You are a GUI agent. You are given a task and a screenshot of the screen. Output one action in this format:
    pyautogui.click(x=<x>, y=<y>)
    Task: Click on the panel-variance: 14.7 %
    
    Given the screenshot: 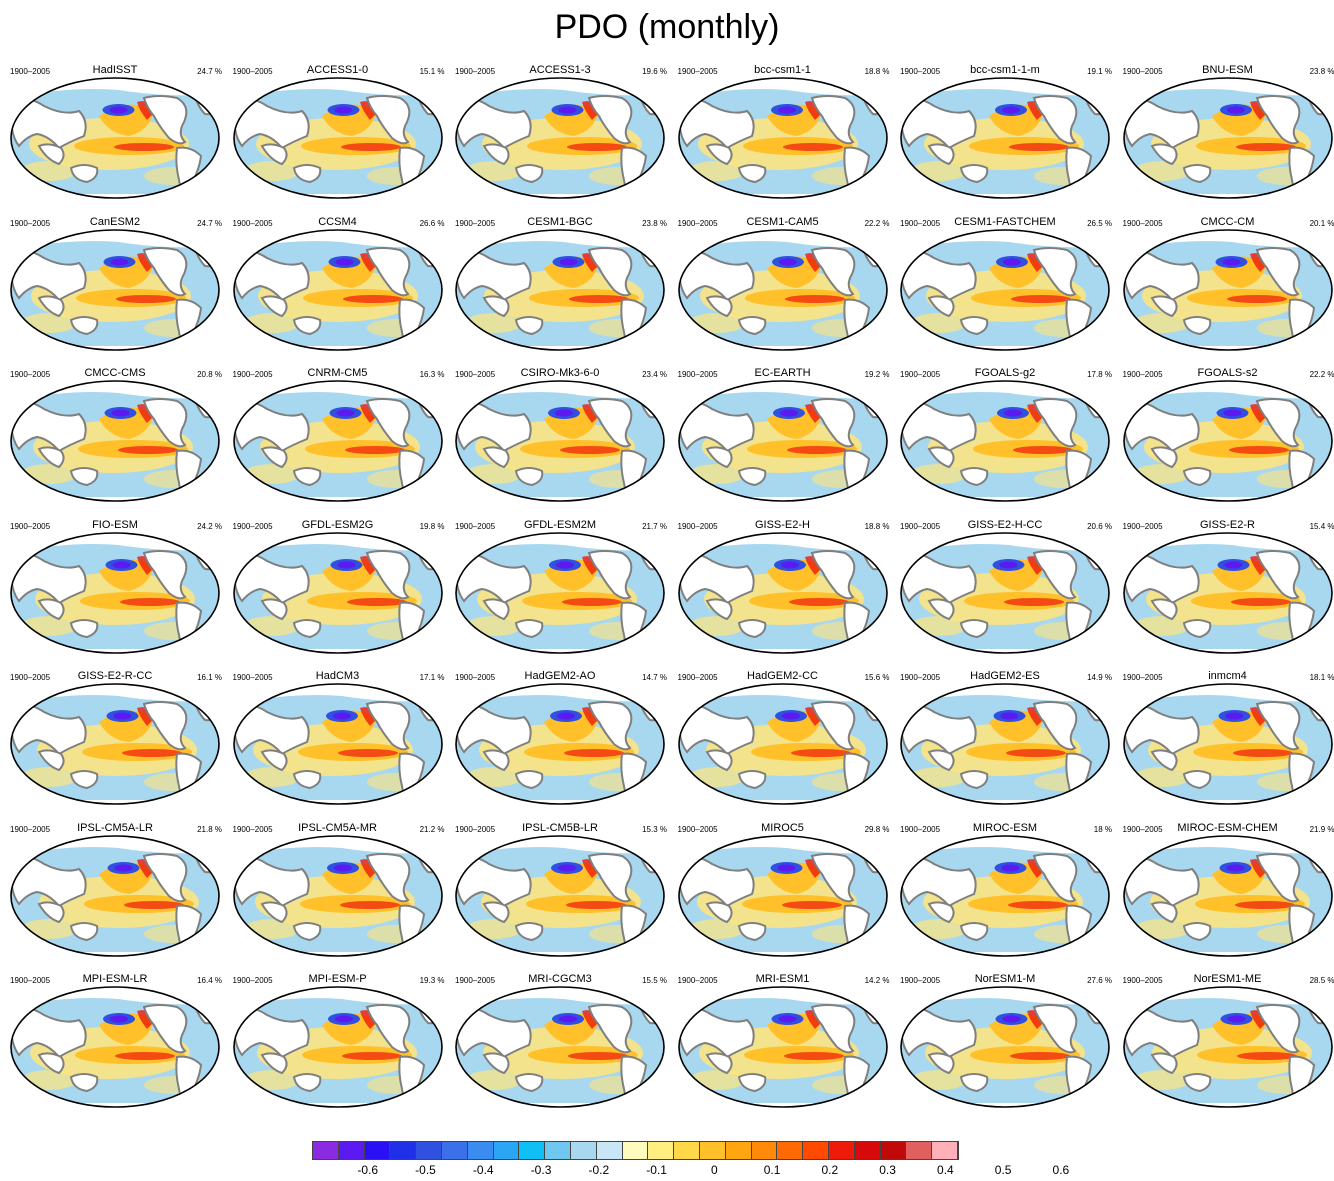 What is the action you would take?
    pyautogui.click(x=654, y=677)
    